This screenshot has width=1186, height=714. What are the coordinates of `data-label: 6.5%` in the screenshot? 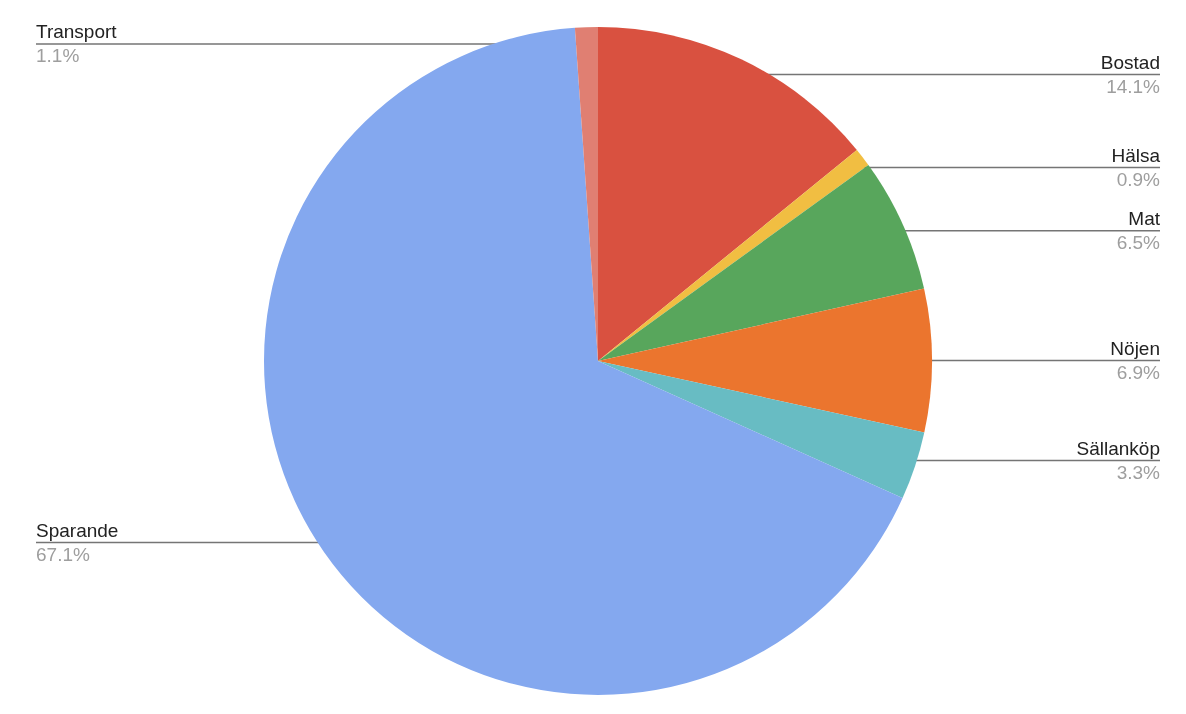 It's located at (1138, 243).